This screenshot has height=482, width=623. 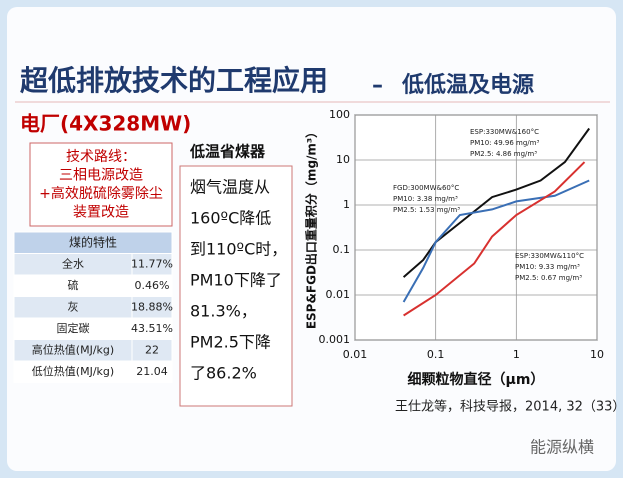 What do you see at coordinates (105, 124) in the screenshot?
I see `plant-label: 电厂(4X328MW)` at bounding box center [105, 124].